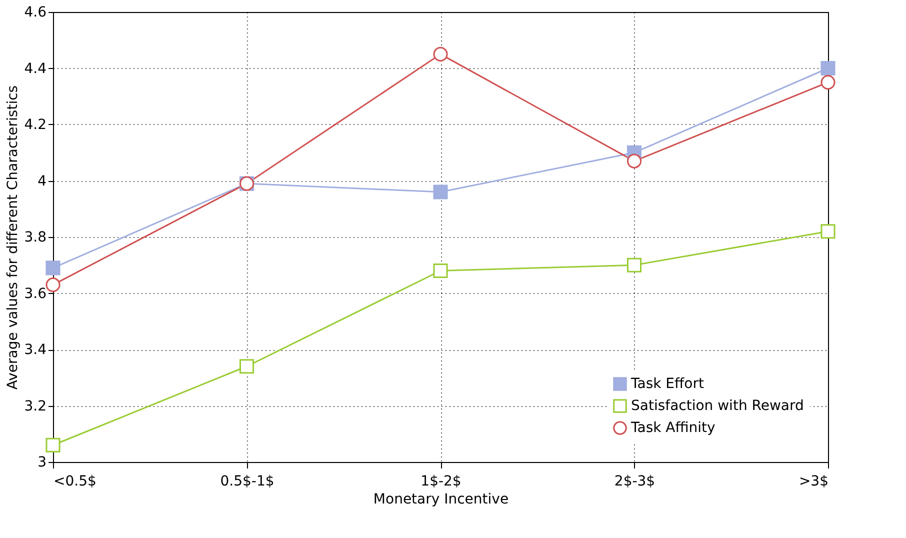  I want to click on x-tick-label: <0.5$, so click(75, 482).